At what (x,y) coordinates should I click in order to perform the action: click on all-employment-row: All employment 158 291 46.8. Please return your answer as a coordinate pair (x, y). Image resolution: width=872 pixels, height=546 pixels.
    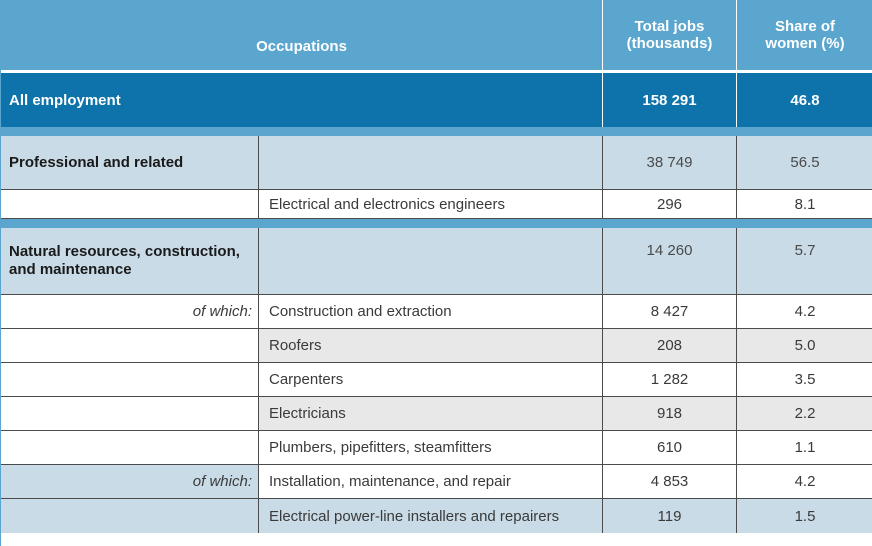
    Looking at the image, I should click on (436, 100).